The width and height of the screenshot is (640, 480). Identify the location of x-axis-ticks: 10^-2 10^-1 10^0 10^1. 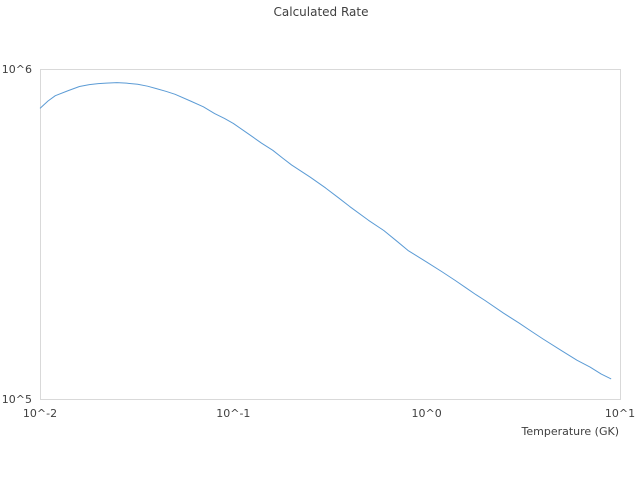
(329, 413).